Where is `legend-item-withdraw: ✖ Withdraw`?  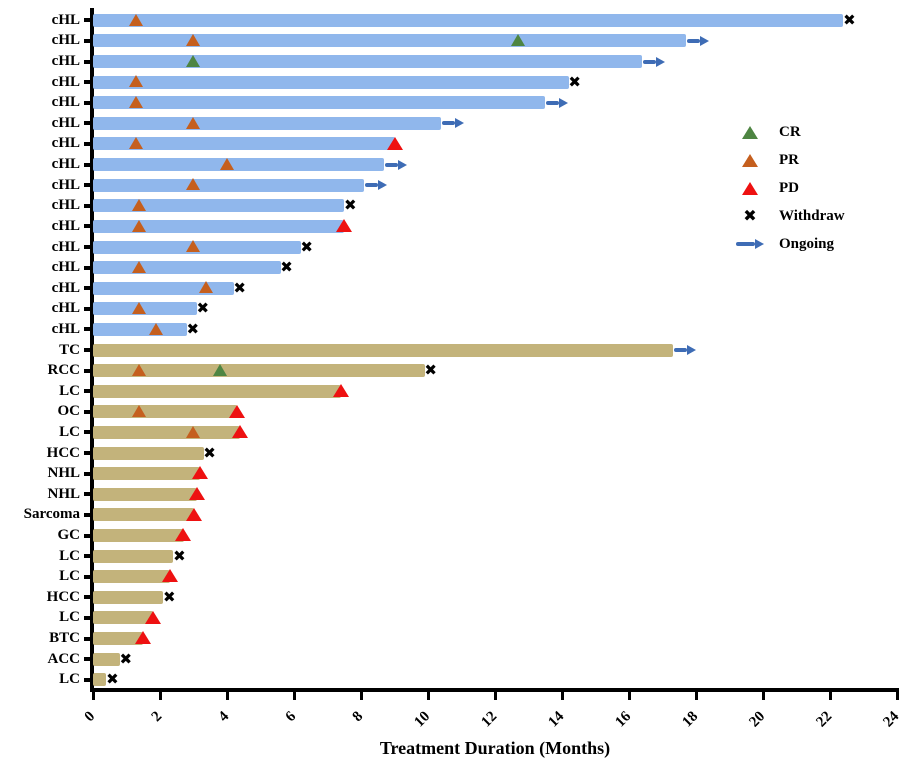
legend-item-withdraw: ✖ Withdraw is located at coordinates (789, 216).